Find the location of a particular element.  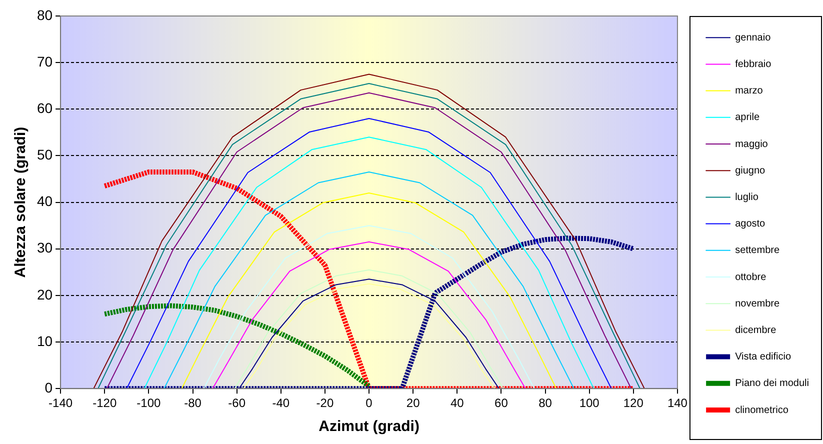

x-axis-title: Azimut (gradi) is located at coordinates (369, 427).